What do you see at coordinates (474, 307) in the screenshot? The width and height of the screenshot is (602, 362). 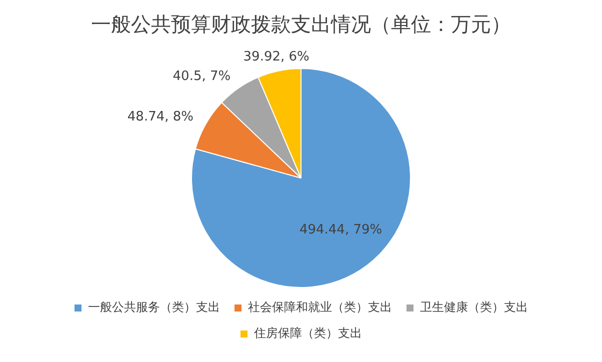 I see `legend-label: 卫生健康（类）支出` at bounding box center [474, 307].